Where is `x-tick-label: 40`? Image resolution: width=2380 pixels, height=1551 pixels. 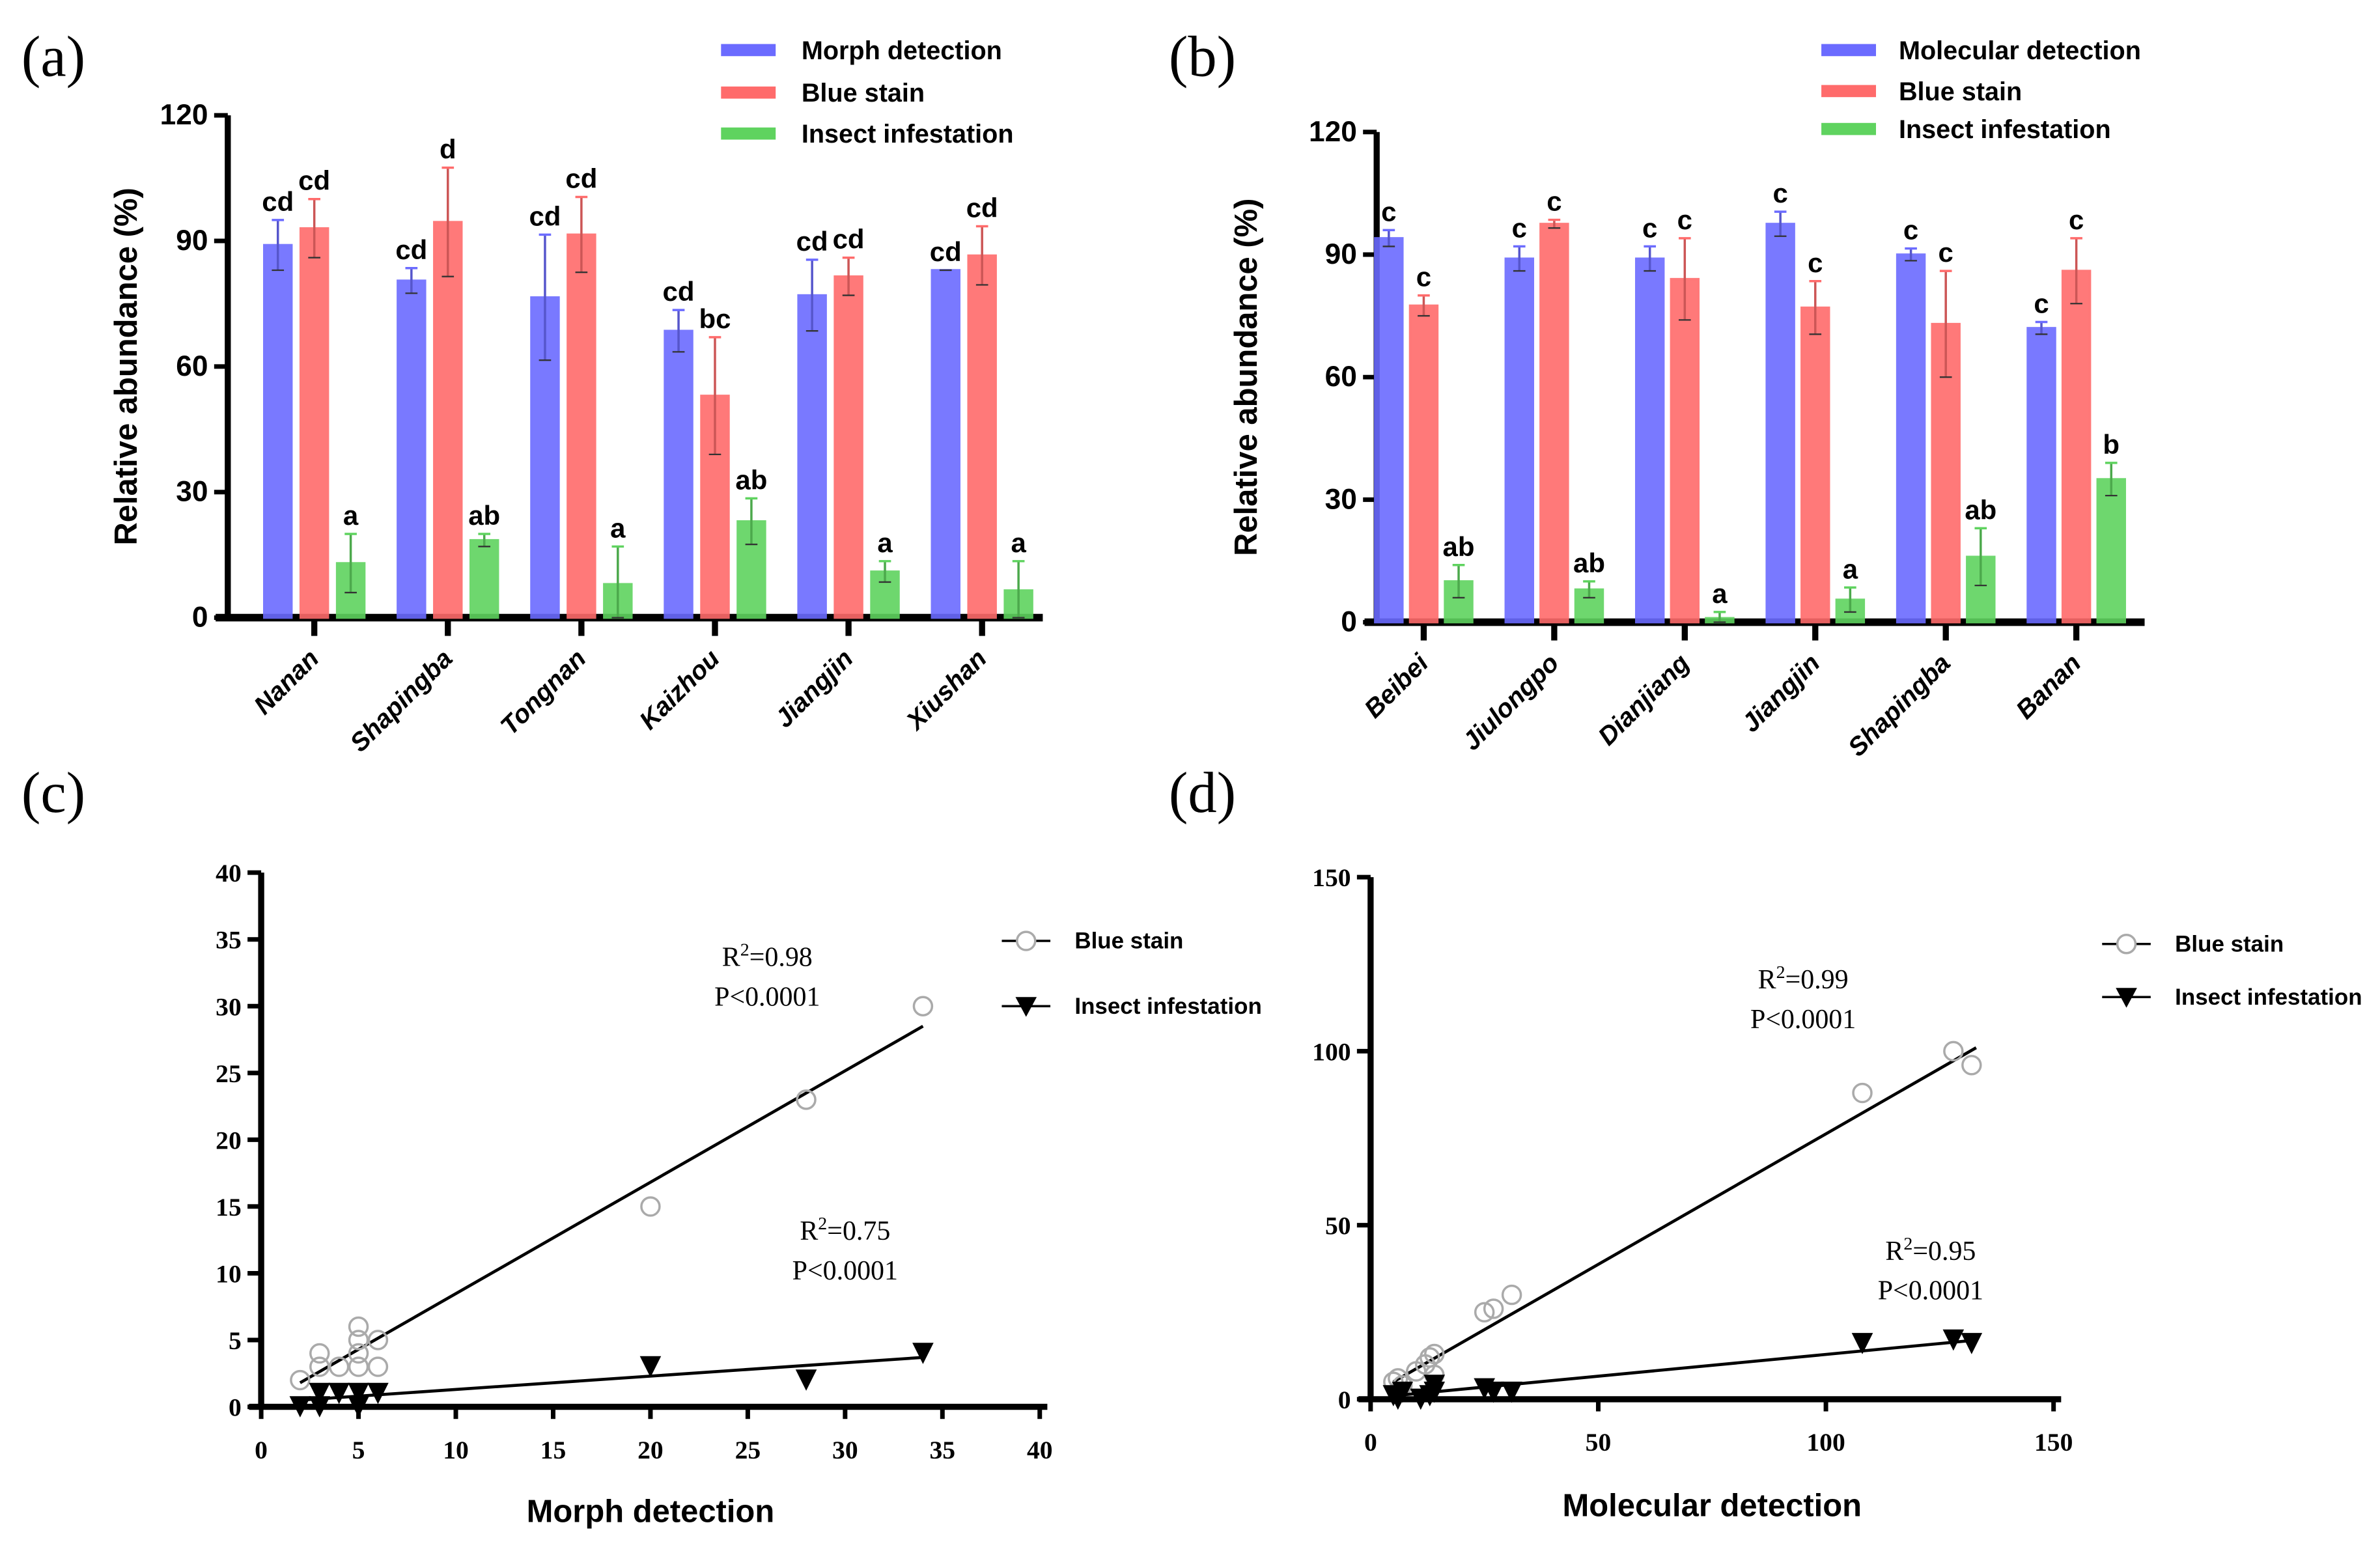
x-tick-label: 40 is located at coordinates (1040, 1450).